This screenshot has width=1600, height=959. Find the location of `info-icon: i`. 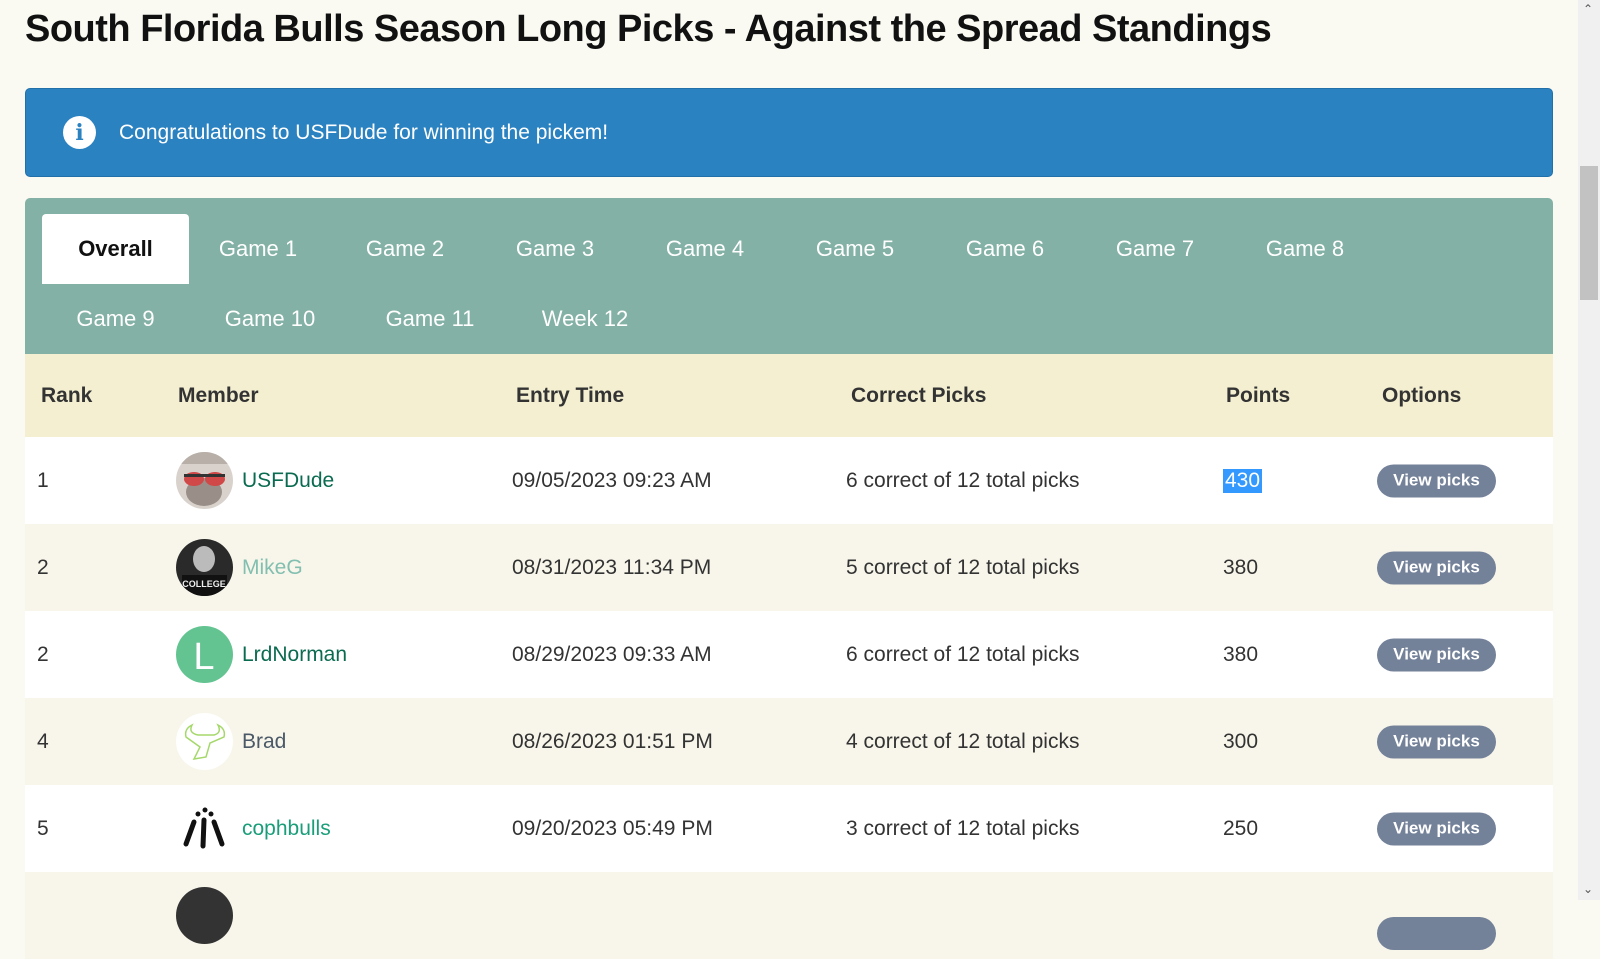

info-icon: i is located at coordinates (79, 132).